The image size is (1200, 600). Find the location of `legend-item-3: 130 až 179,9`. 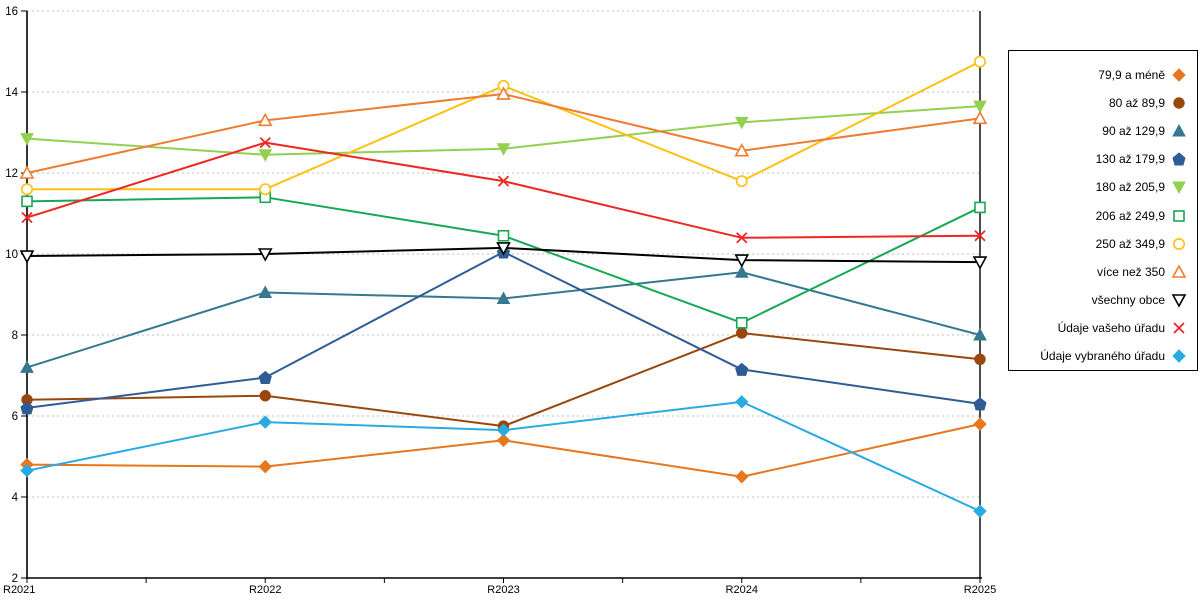

legend-item-3: 130 až 179,9 is located at coordinates (1100, 159).